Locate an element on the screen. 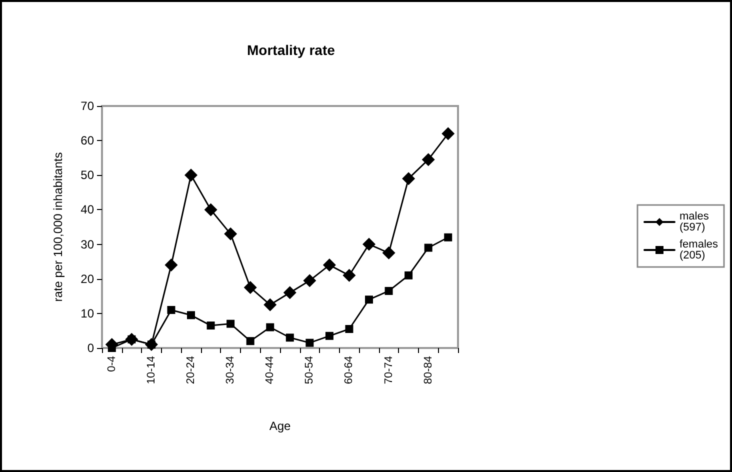  x-tick-label: 30-34 is located at coordinates (230, 370).